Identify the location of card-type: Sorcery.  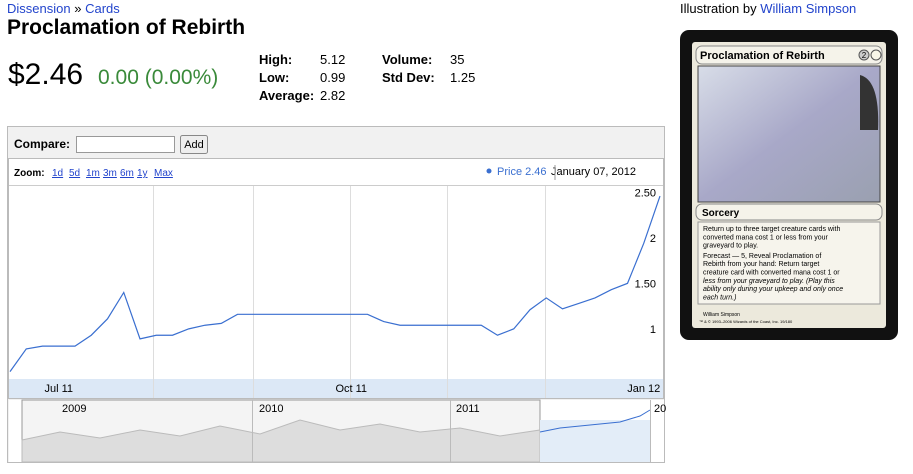
(721, 213).